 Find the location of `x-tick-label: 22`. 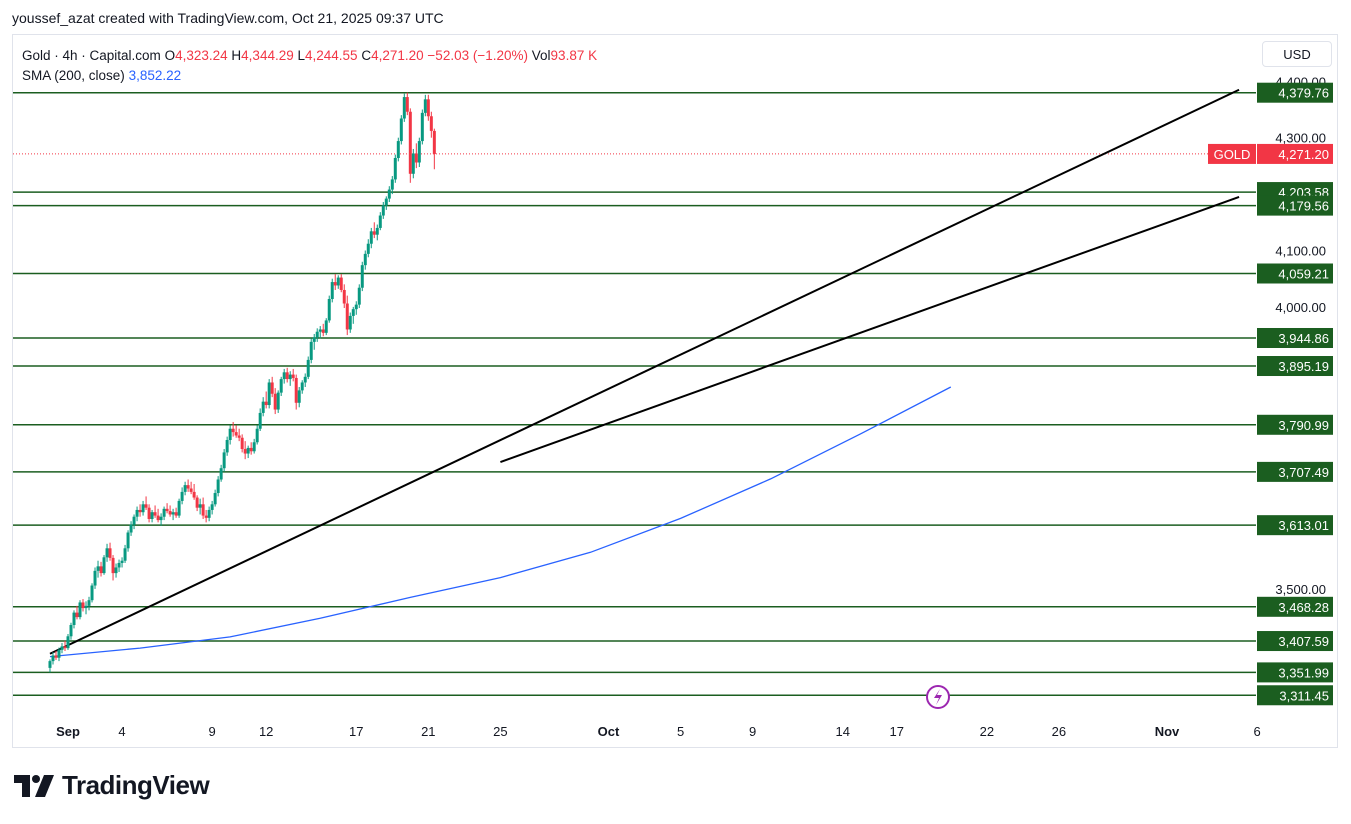

x-tick-label: 22 is located at coordinates (987, 731).